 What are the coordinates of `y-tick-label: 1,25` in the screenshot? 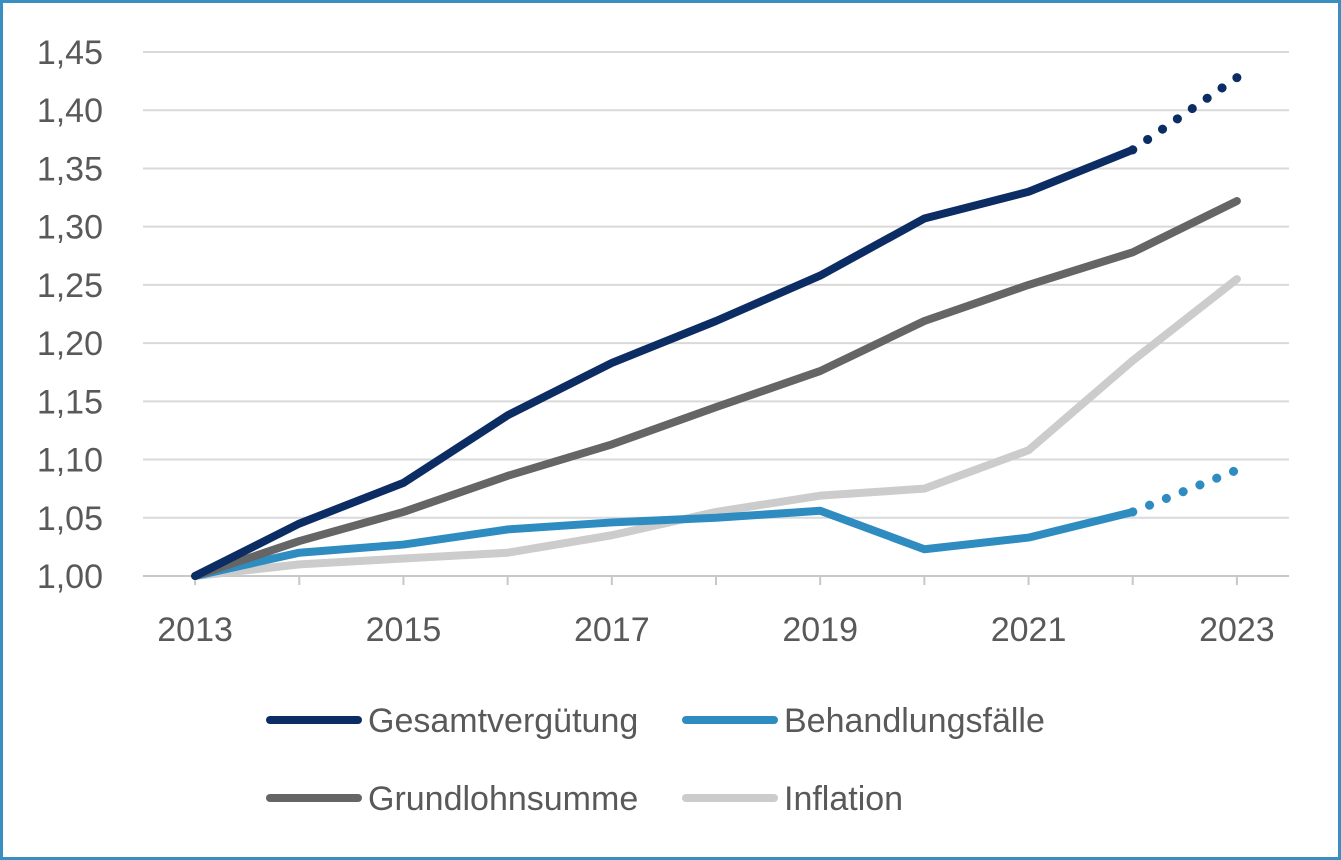 It's located at (70, 286).